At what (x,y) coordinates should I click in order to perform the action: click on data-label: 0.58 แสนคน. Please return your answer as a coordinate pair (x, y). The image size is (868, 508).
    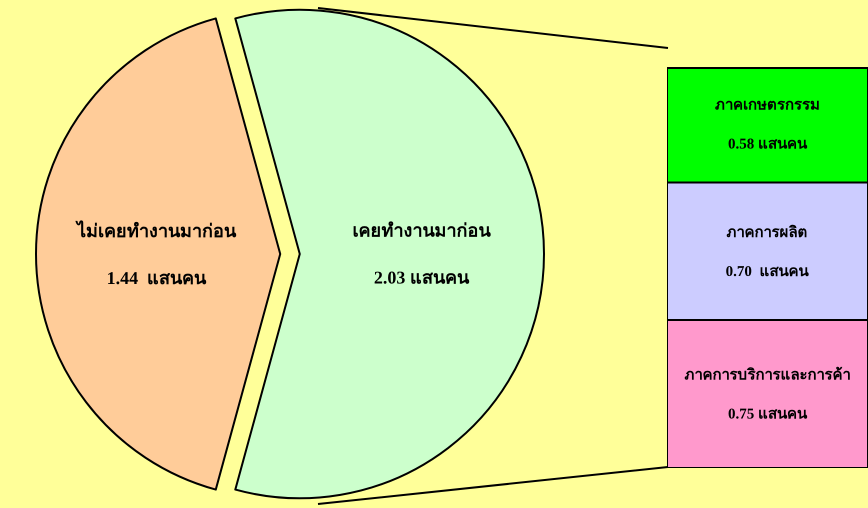
    Looking at the image, I should click on (768, 144).